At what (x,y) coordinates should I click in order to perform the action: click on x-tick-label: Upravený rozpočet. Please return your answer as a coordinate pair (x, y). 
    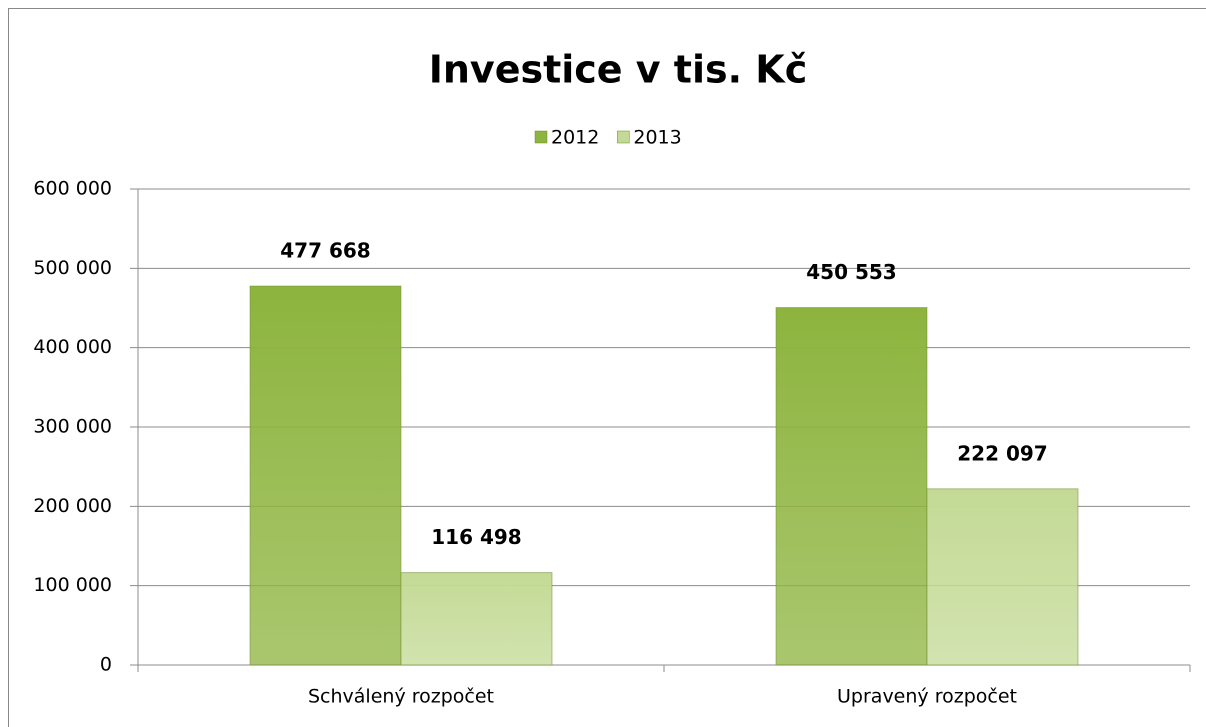
    Looking at the image, I should click on (927, 697).